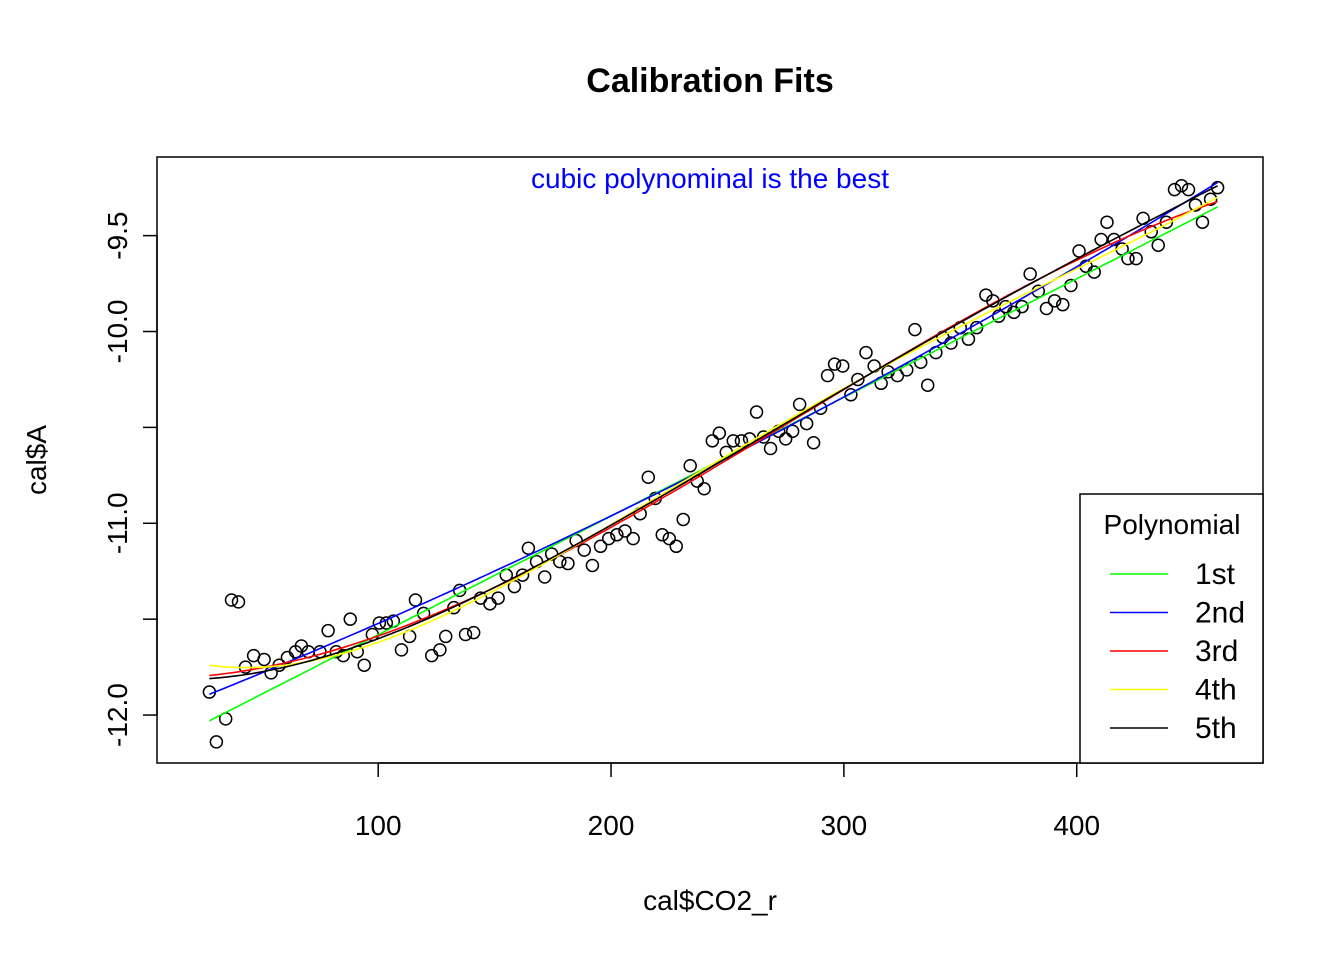 This screenshot has width=1344, height=960. I want to click on legend-title: Polynomial, so click(1172, 524).